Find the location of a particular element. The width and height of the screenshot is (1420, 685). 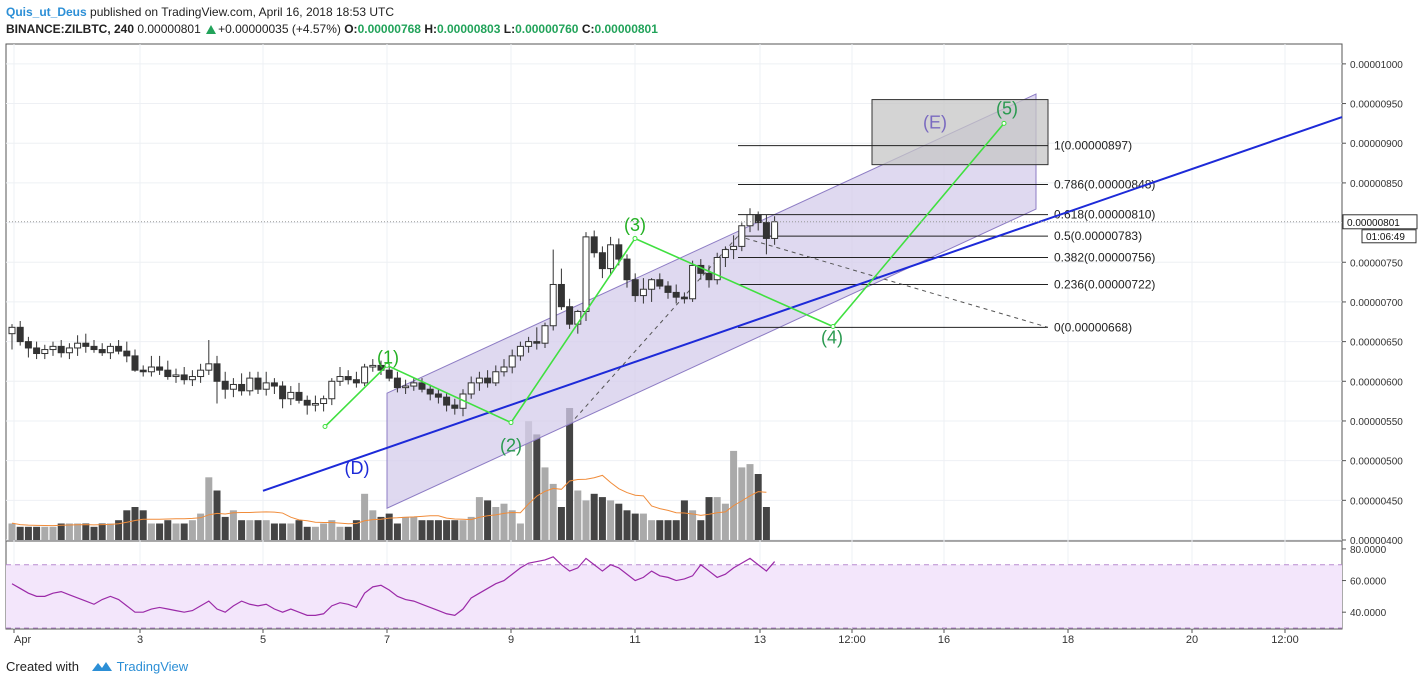

wave-label: (2) is located at coordinates (511, 446).